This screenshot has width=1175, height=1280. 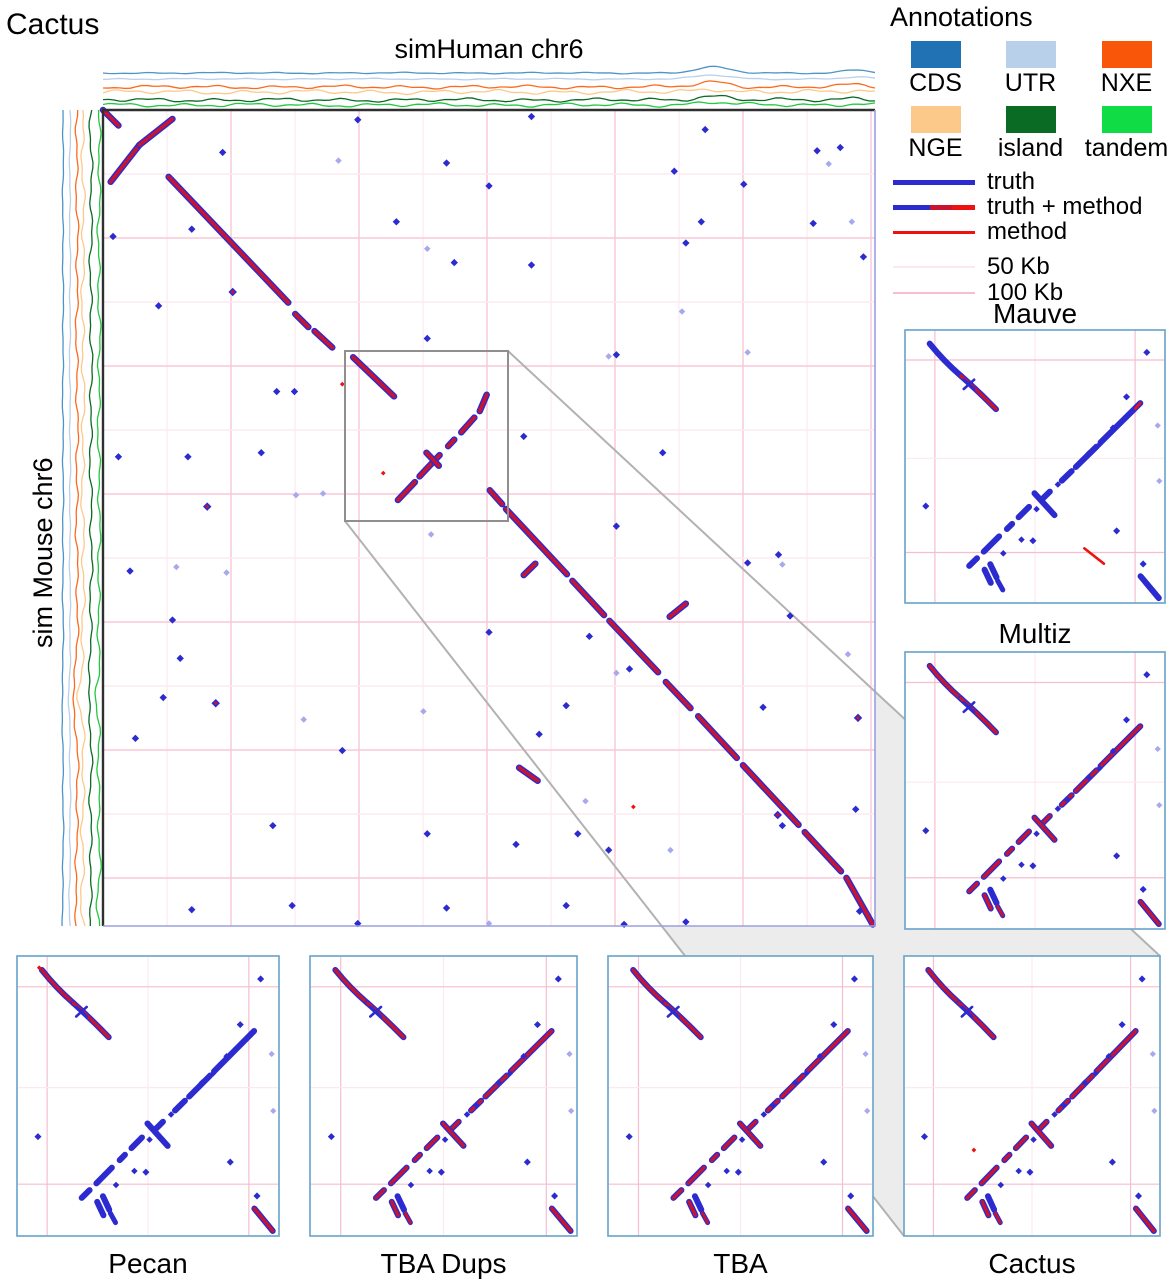 I want to click on legend-line-truth: truth, so click(x=1031, y=181).